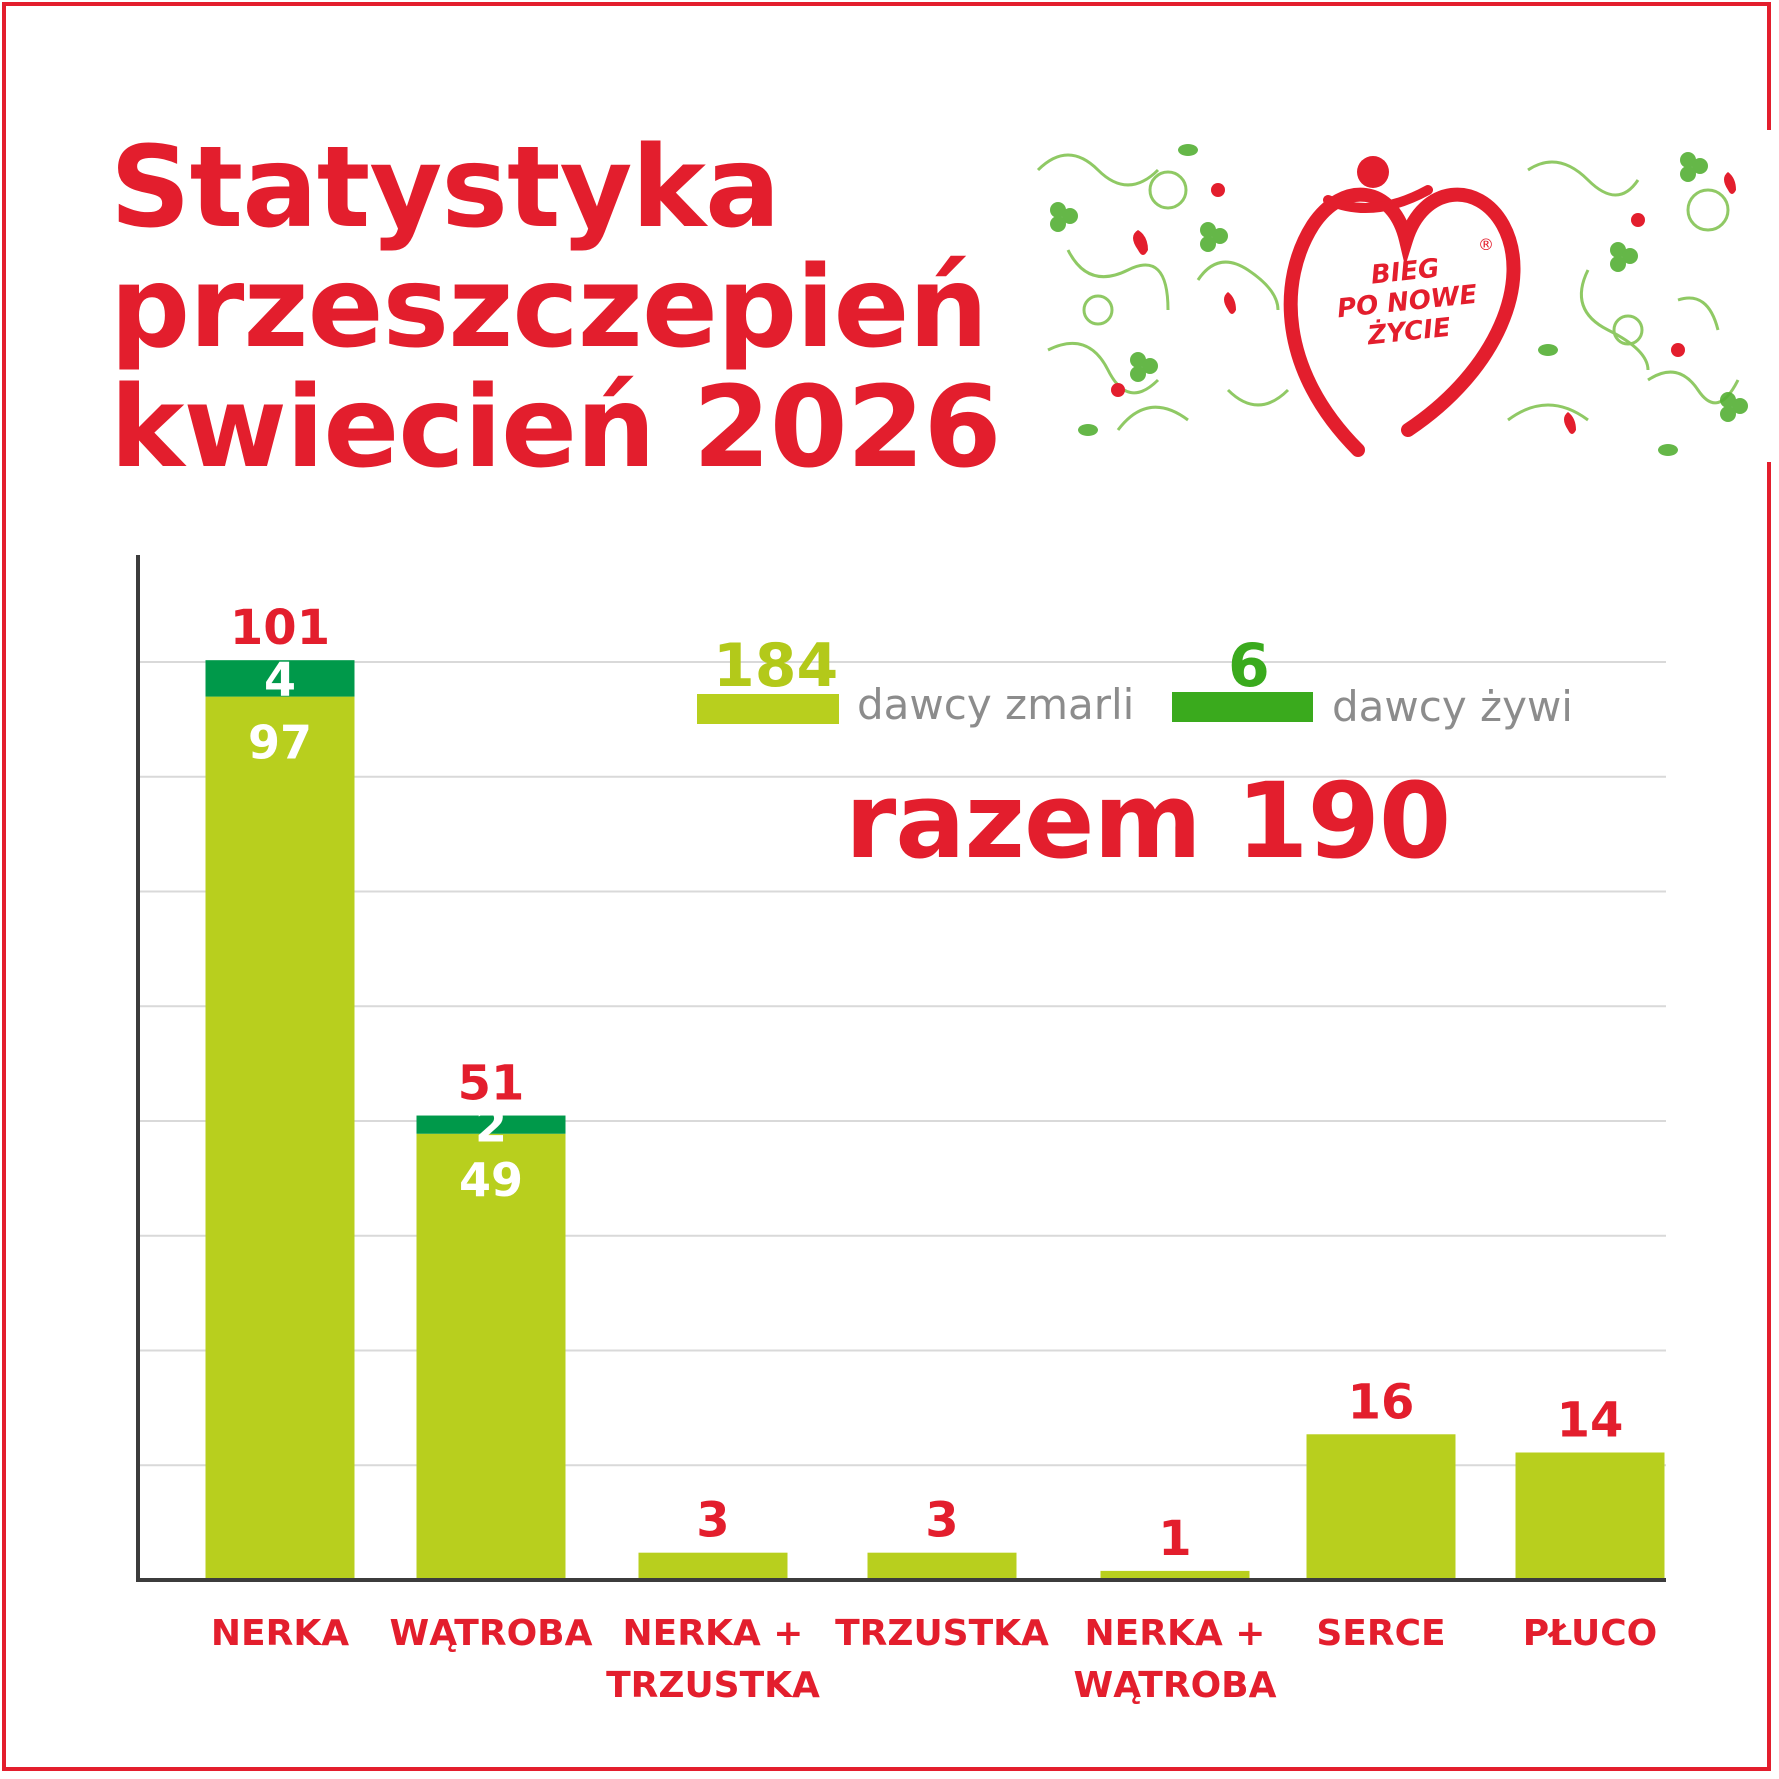 This screenshot has height=1779, width=1779. What do you see at coordinates (996, 704) in the screenshot?
I see `legend-deceased-label: dawcy zmarli` at bounding box center [996, 704].